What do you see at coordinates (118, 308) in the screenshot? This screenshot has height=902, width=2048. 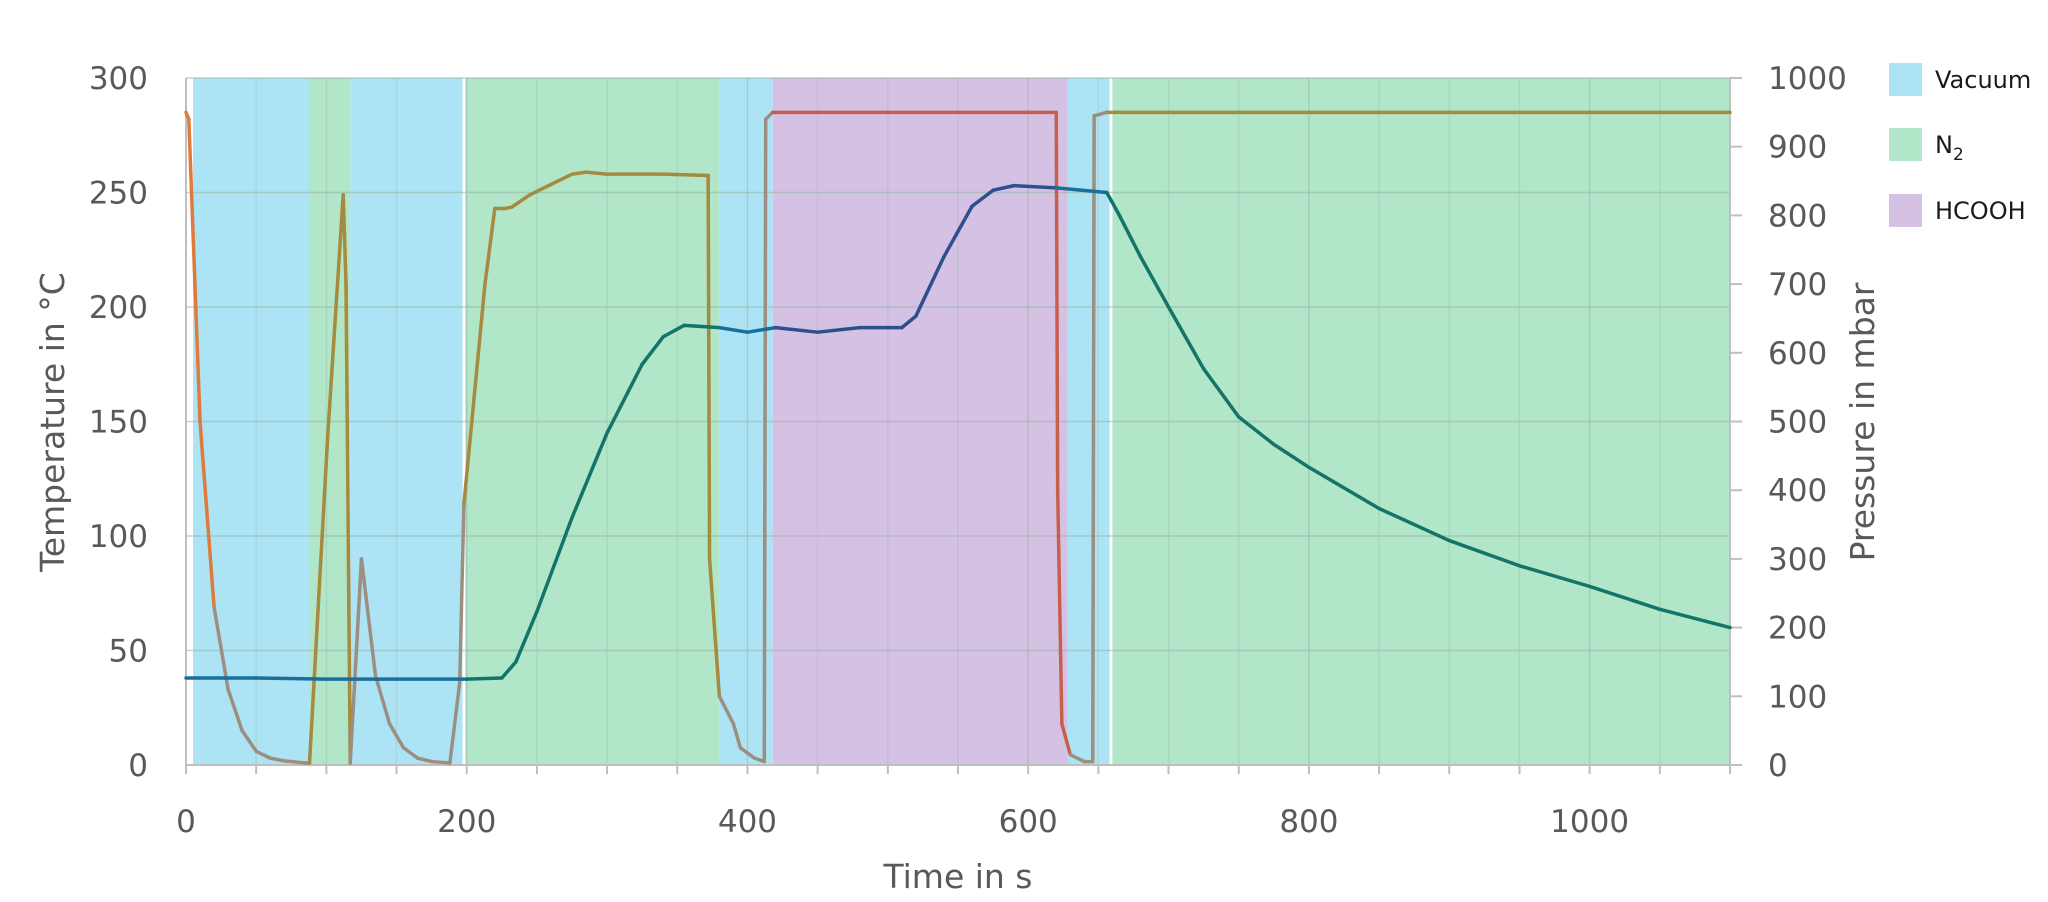 I see `y-tick-label: 200` at bounding box center [118, 308].